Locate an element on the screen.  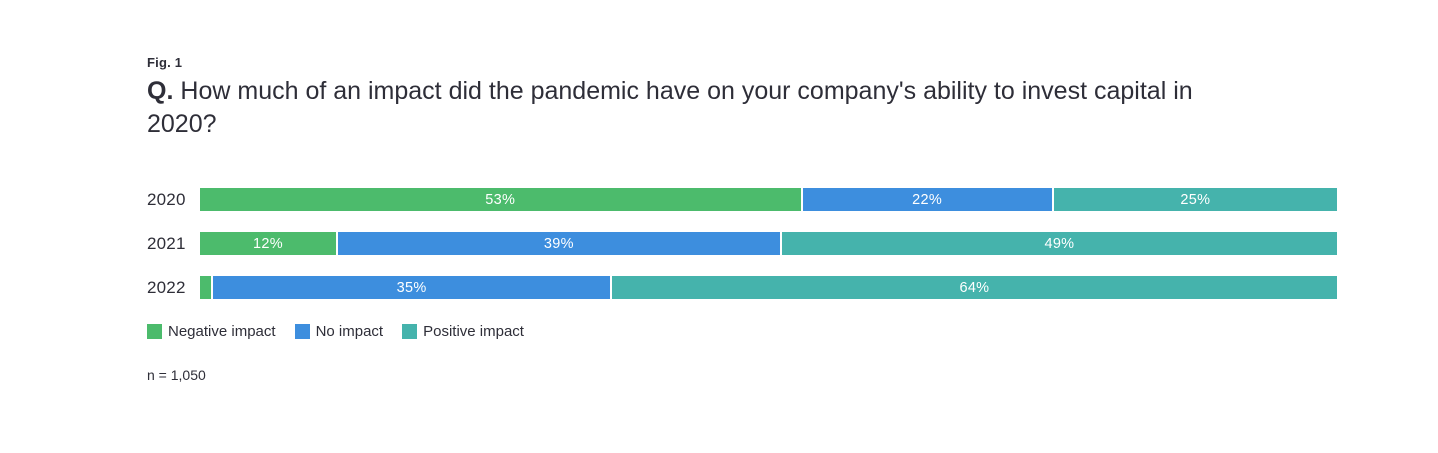
bar-segment: 22% is located at coordinates (927, 199).